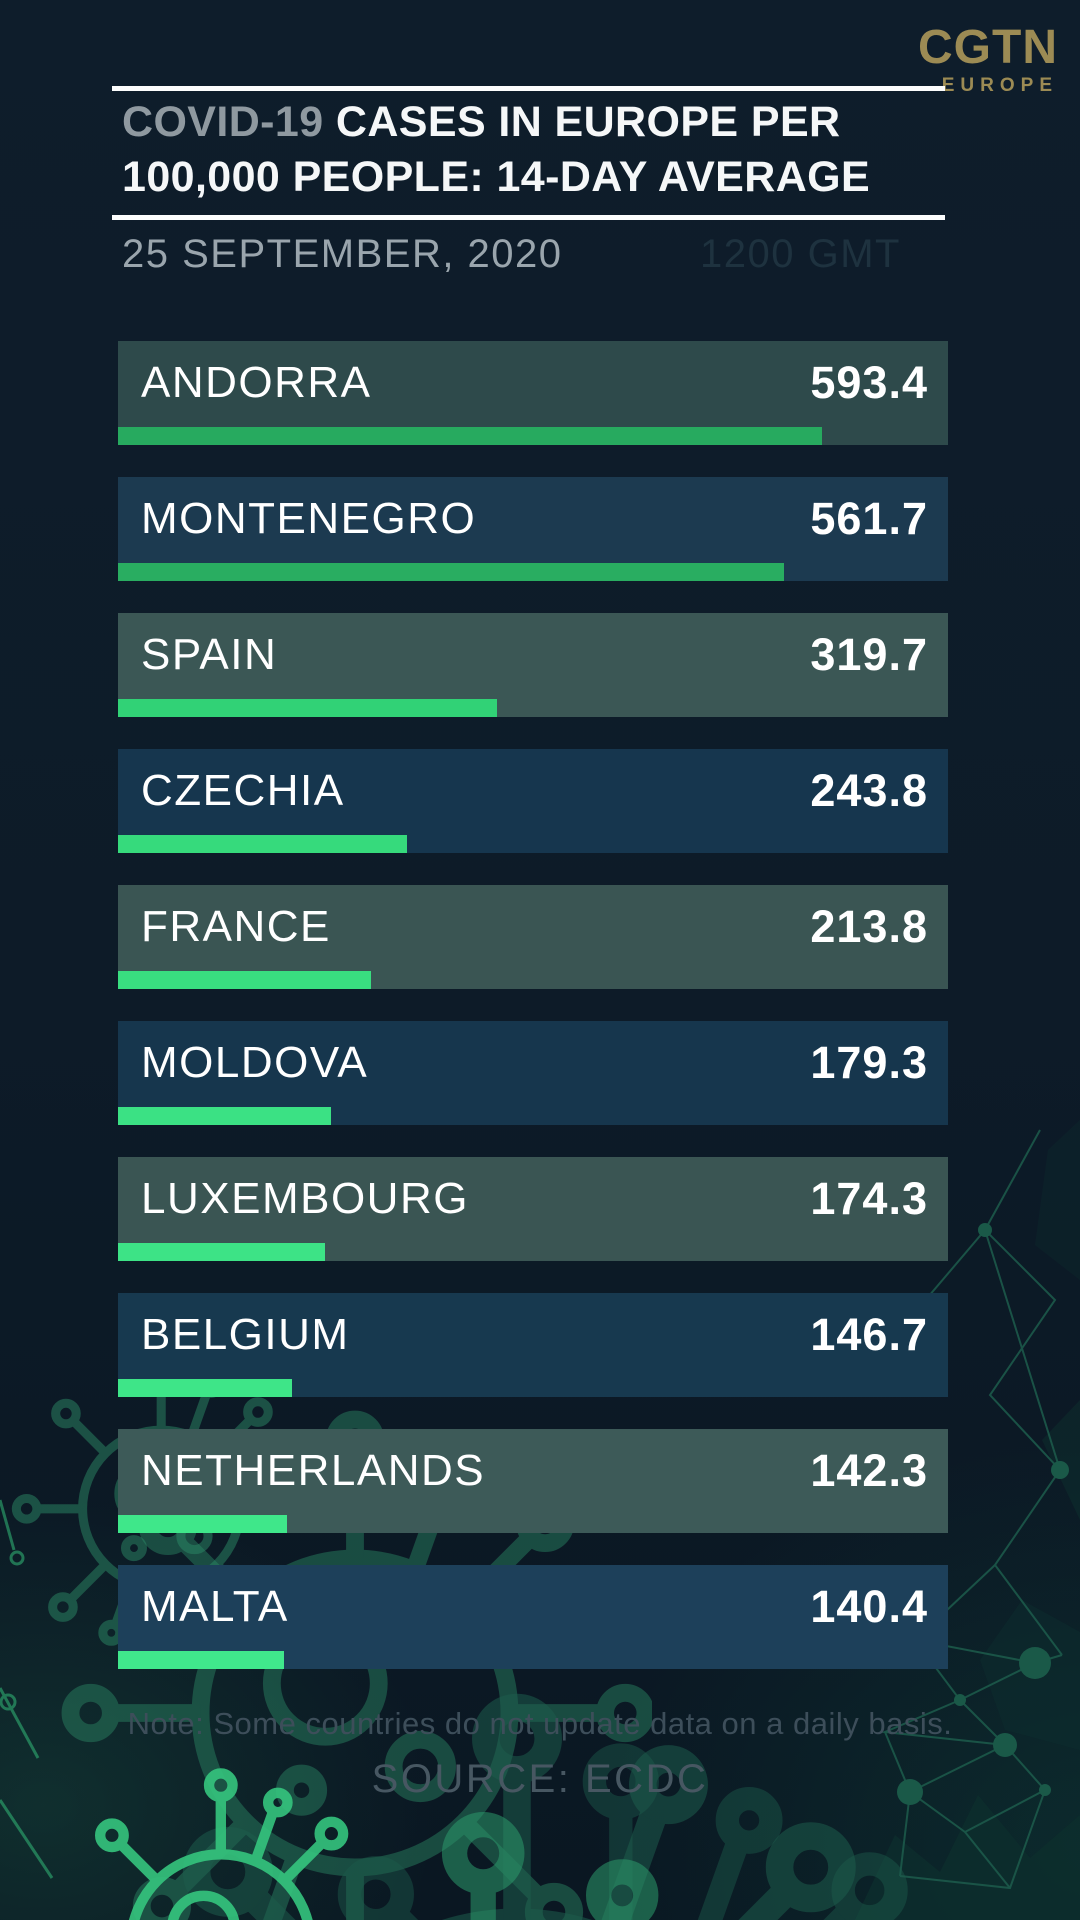  Describe the element at coordinates (533, 801) in the screenshot. I see `country-row: CZECHIA 243.8` at that location.